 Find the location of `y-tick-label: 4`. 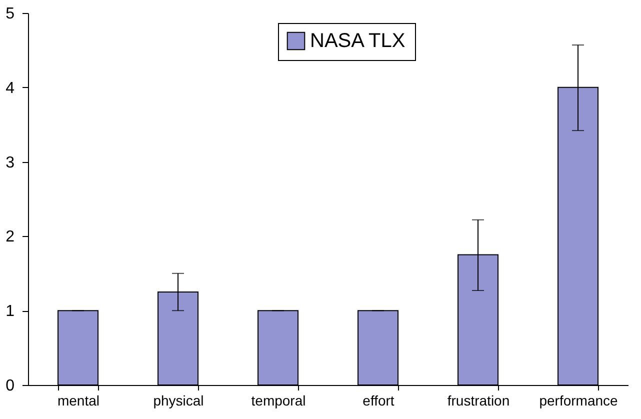

y-tick-label: 4 is located at coordinates (10, 88).